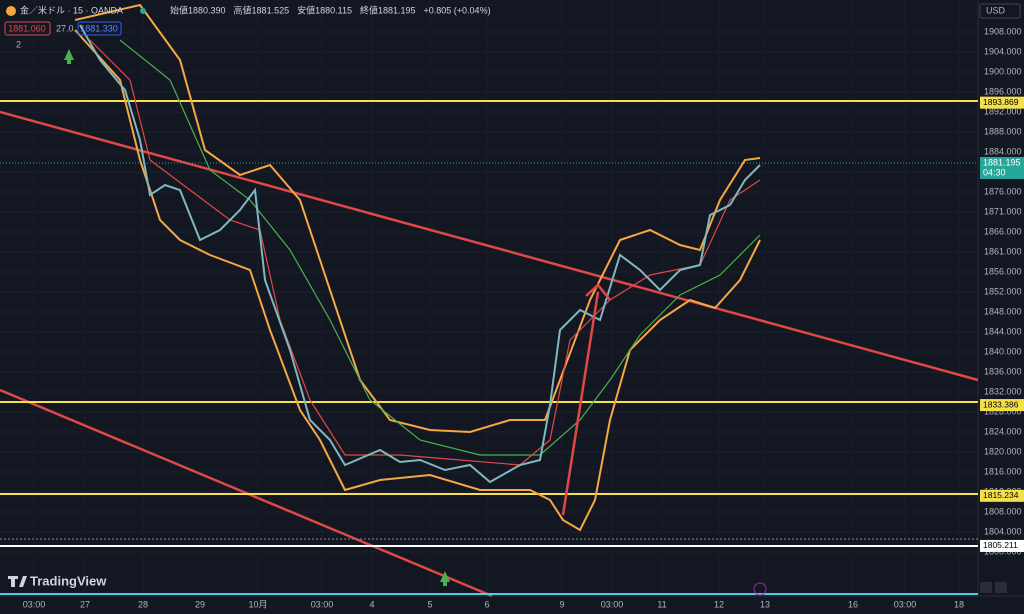 This screenshot has width=1024, height=614. I want to click on time-tick-label: 28, so click(143, 604).